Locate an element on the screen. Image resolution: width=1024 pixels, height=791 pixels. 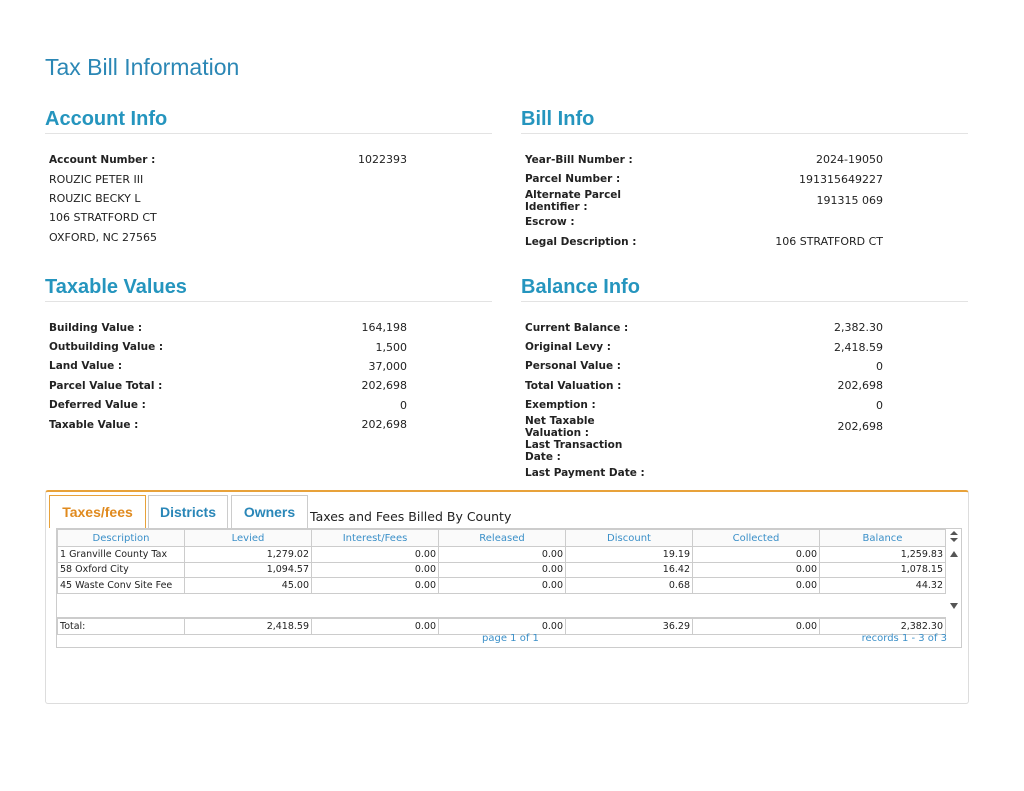
column-header: Interest/Fees is located at coordinates (375, 538).